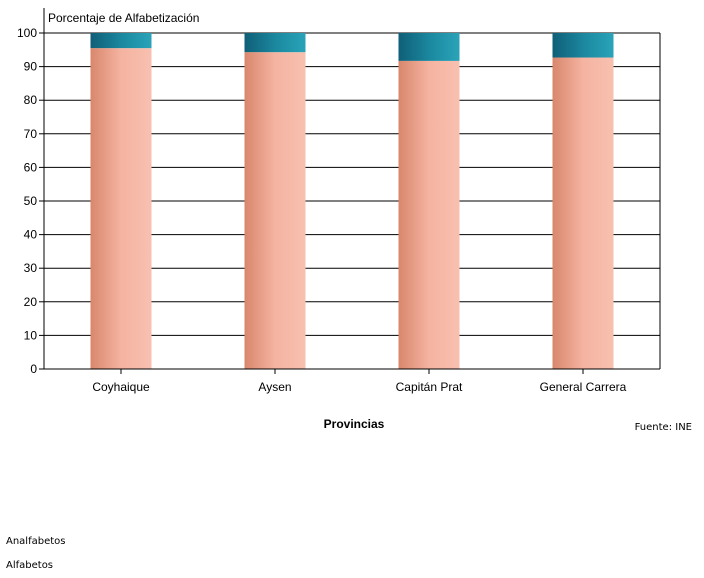 This screenshot has height=578, width=704. What do you see at coordinates (583, 387) in the screenshot?
I see `x-tick-label: General Carrera` at bounding box center [583, 387].